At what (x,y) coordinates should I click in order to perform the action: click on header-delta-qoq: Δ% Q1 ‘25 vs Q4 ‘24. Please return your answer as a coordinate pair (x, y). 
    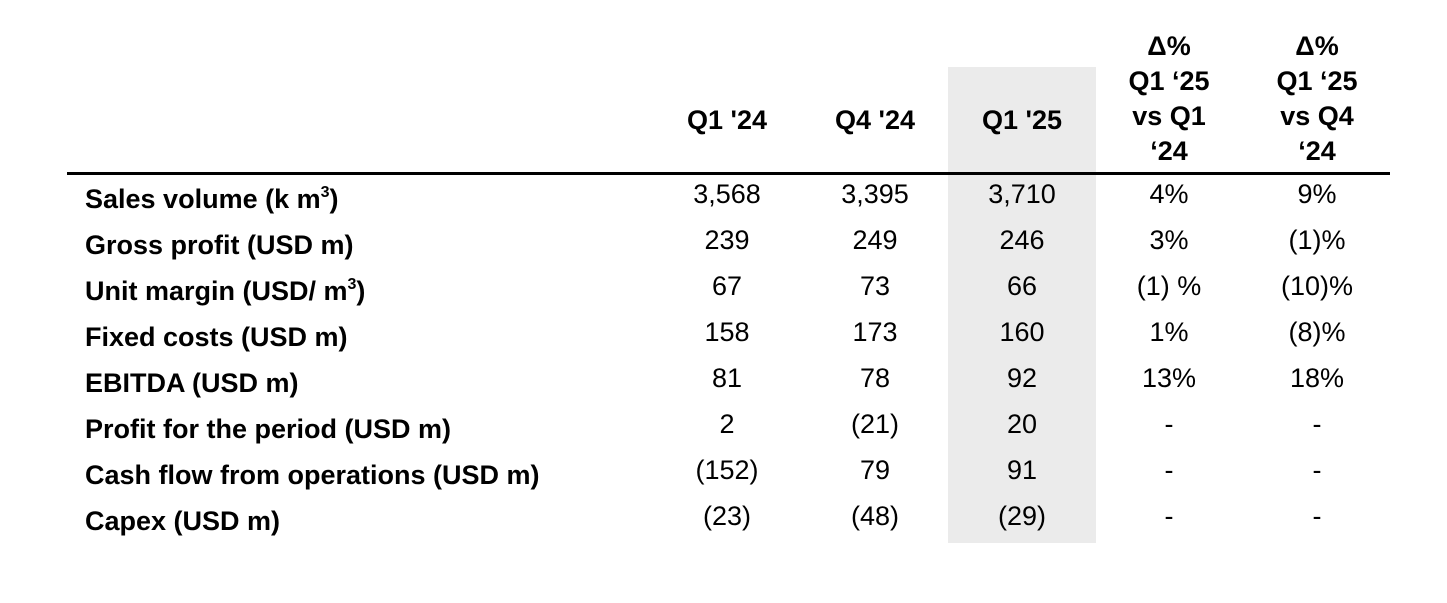
    Looking at the image, I should click on (1317, 99).